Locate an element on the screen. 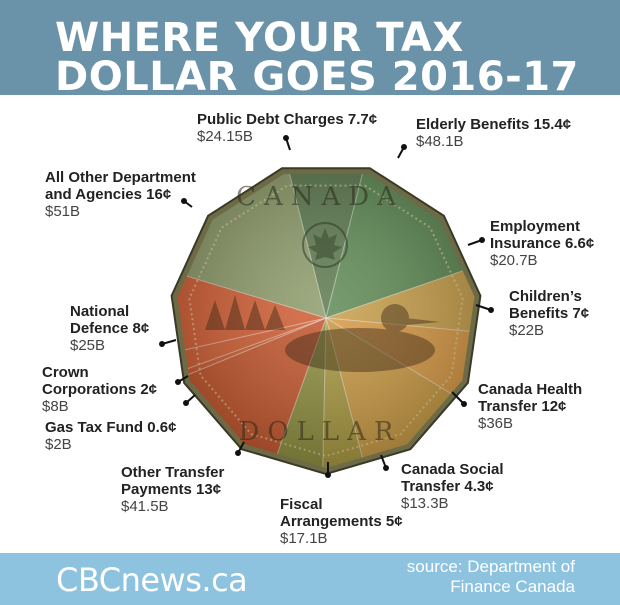 The image size is (620, 605). page-title-line1: WHERE YOUR TAX is located at coordinates (259, 38).